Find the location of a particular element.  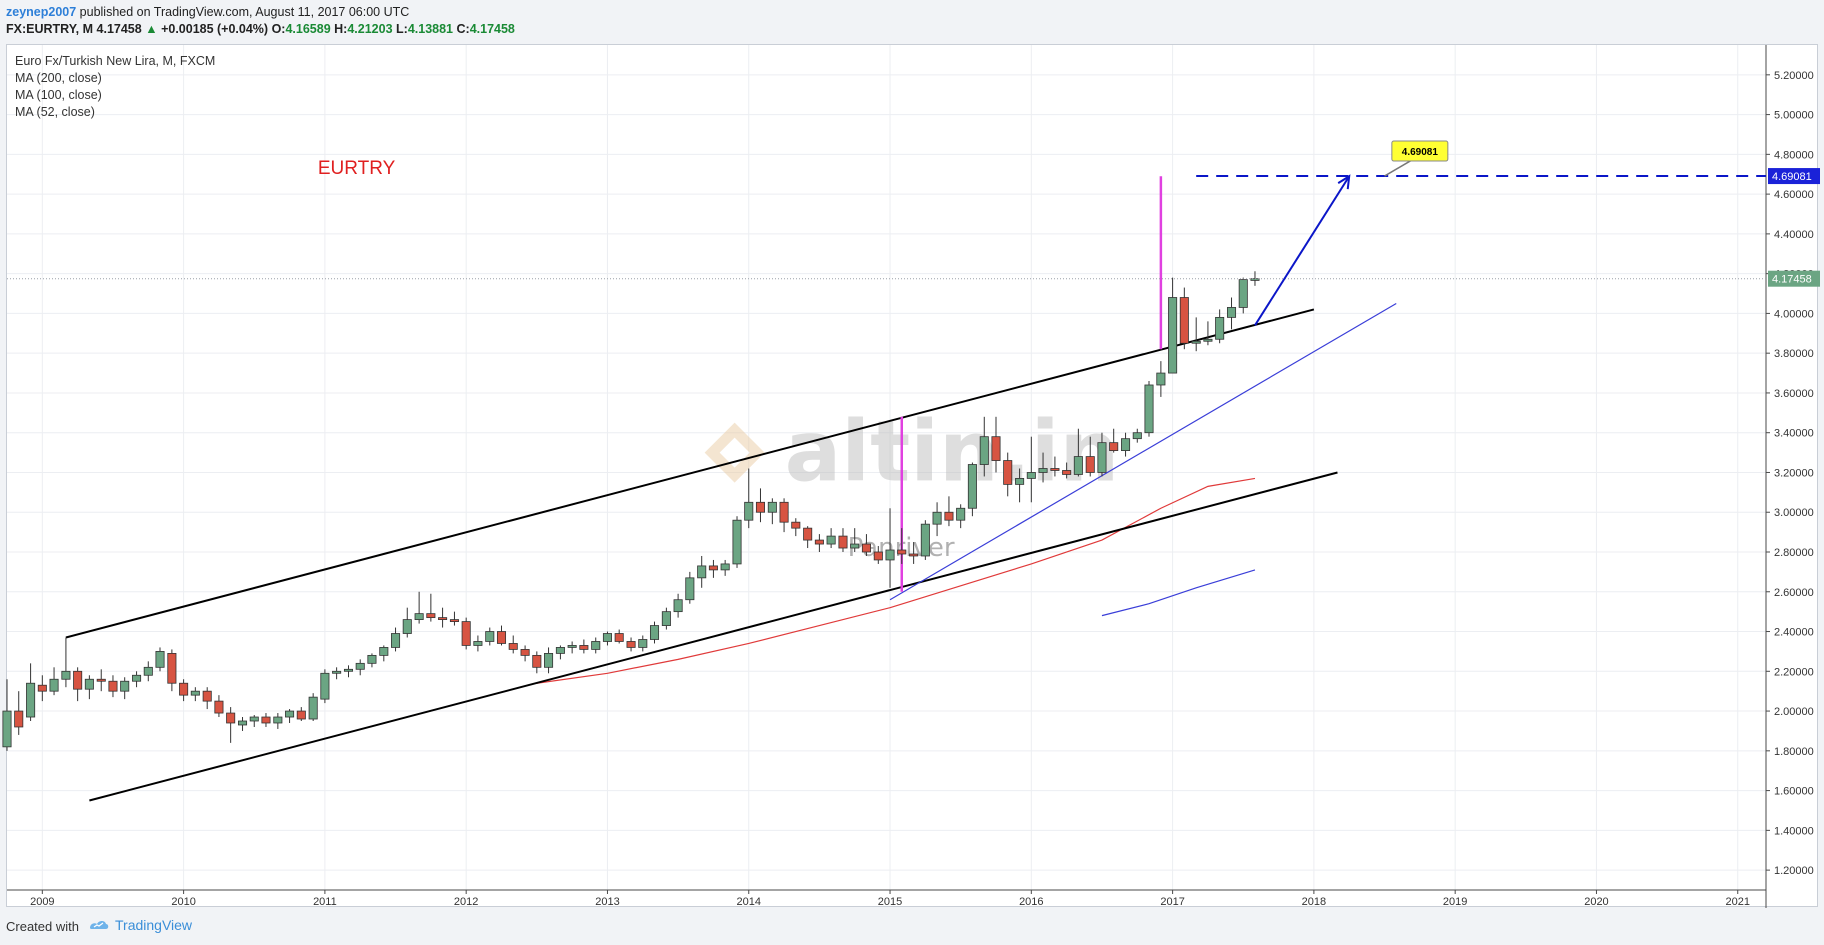

watermark-text: altin.in is located at coordinates (952, 452).